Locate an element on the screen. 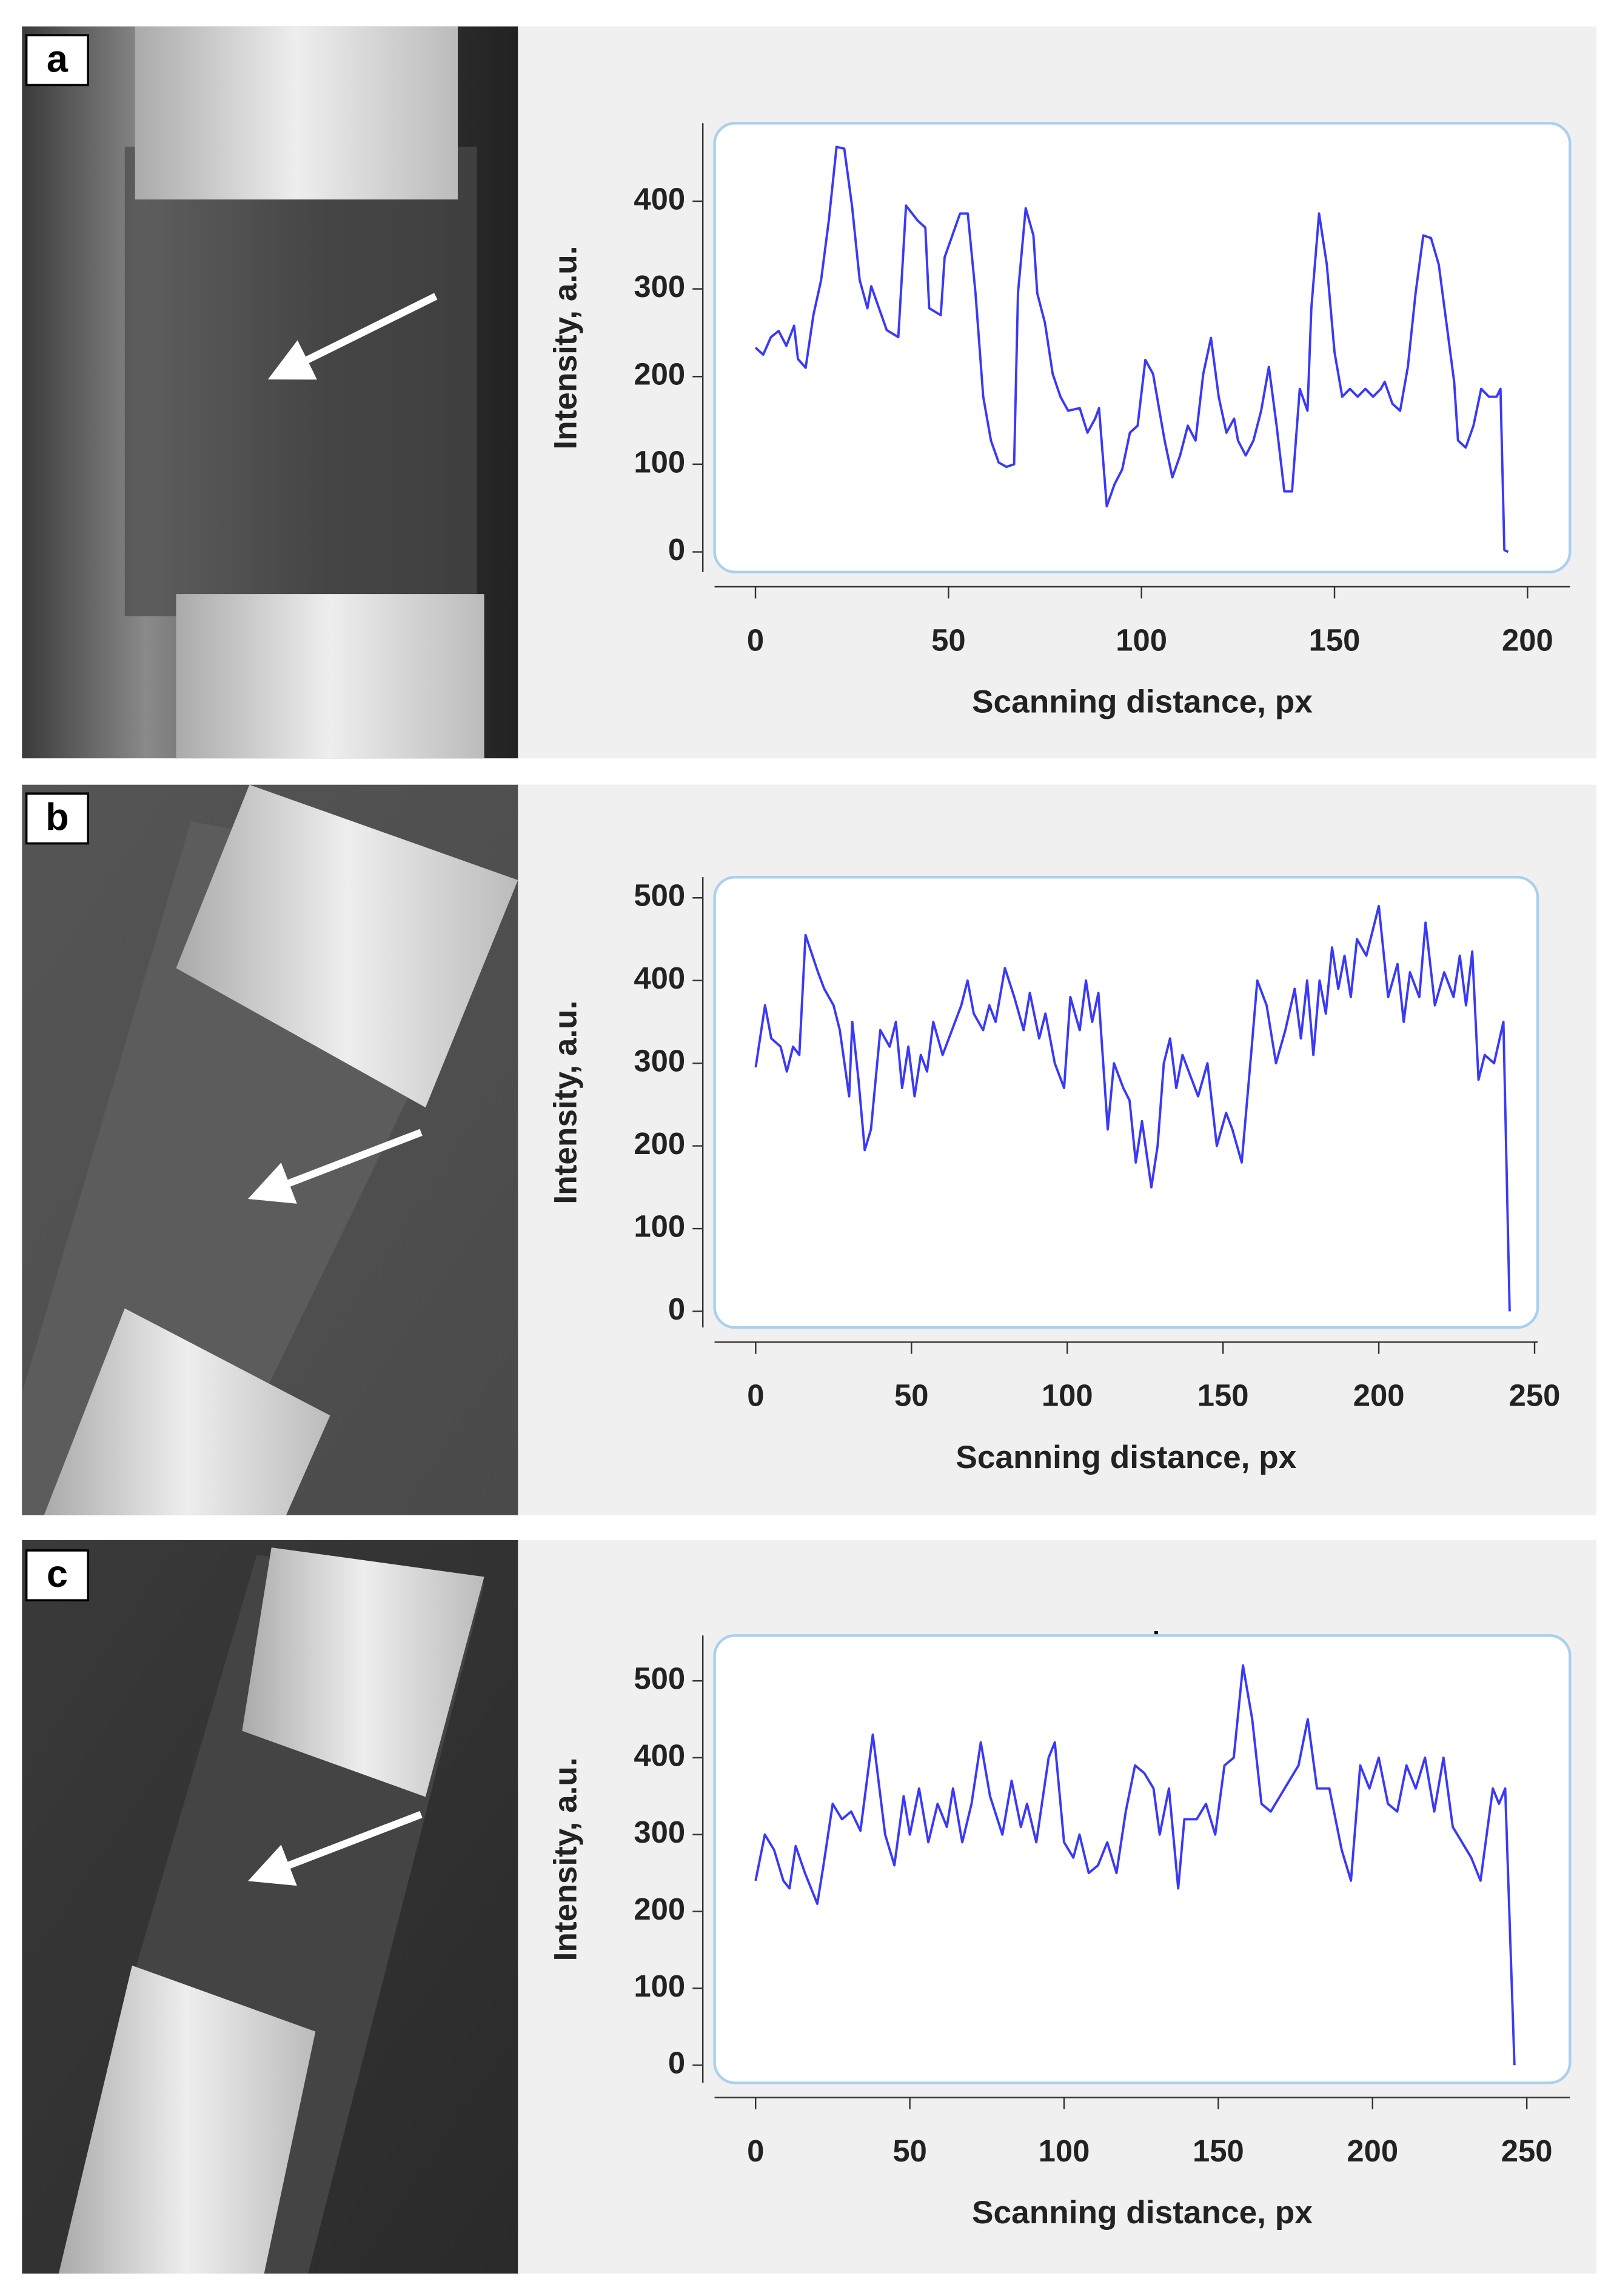 The height and width of the screenshot is (2296, 1614). panel-label: c is located at coordinates (57, 1574).